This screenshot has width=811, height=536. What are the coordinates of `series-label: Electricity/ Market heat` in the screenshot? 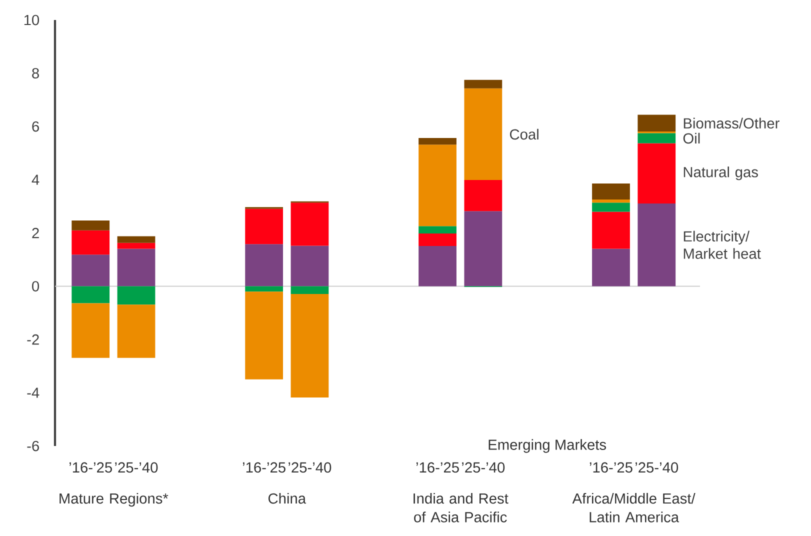 It's located at (722, 244).